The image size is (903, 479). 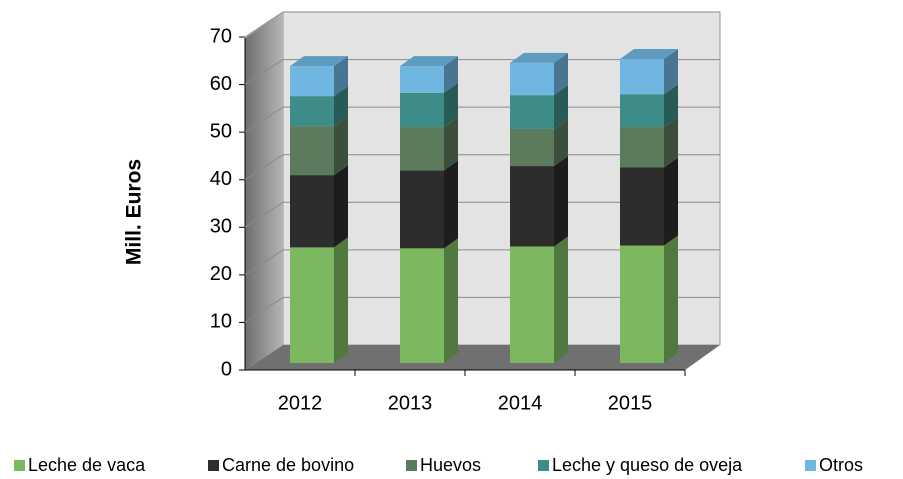 What do you see at coordinates (647, 465) in the screenshot?
I see `legend-label: Leche y queso de oveja` at bounding box center [647, 465].